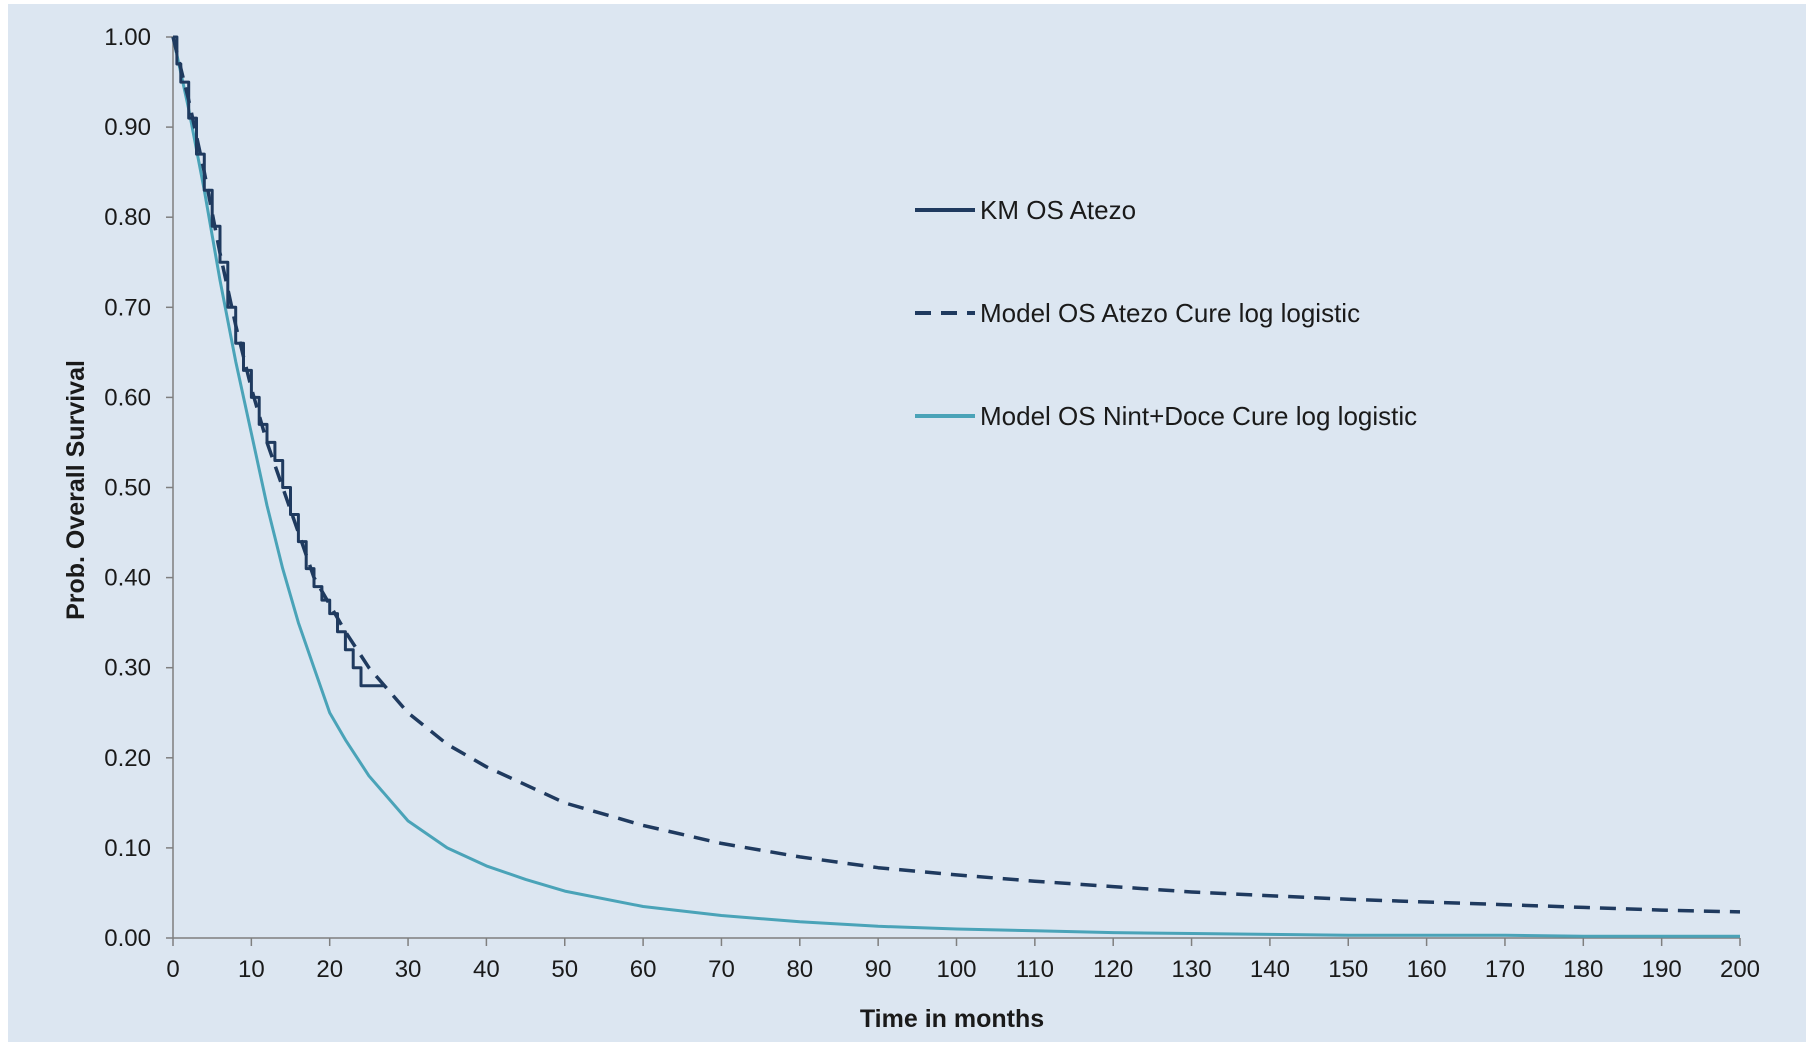 Image resolution: width=1806 pixels, height=1042 pixels. I want to click on y-tick-label: 0.20, so click(127, 758).